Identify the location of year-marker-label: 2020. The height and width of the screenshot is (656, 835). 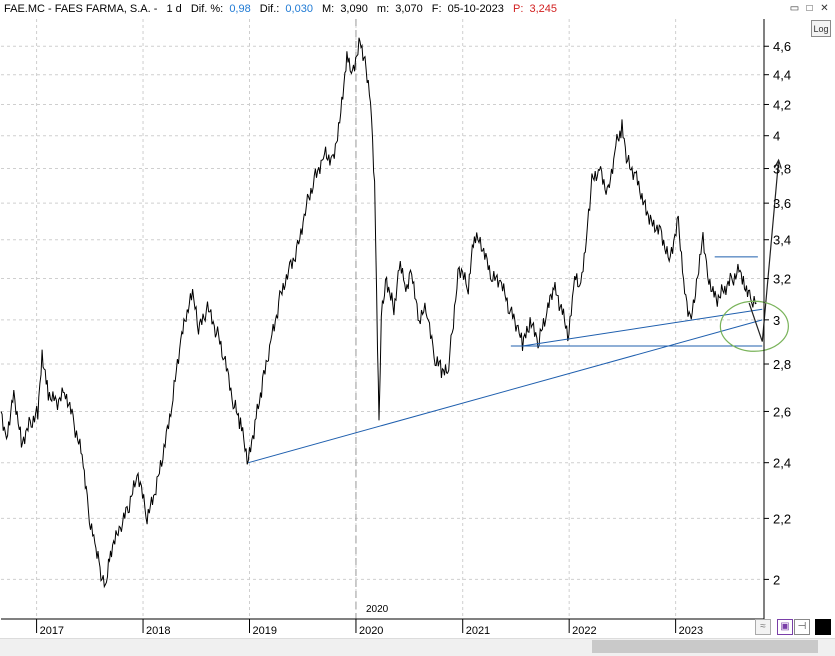
(377, 609).